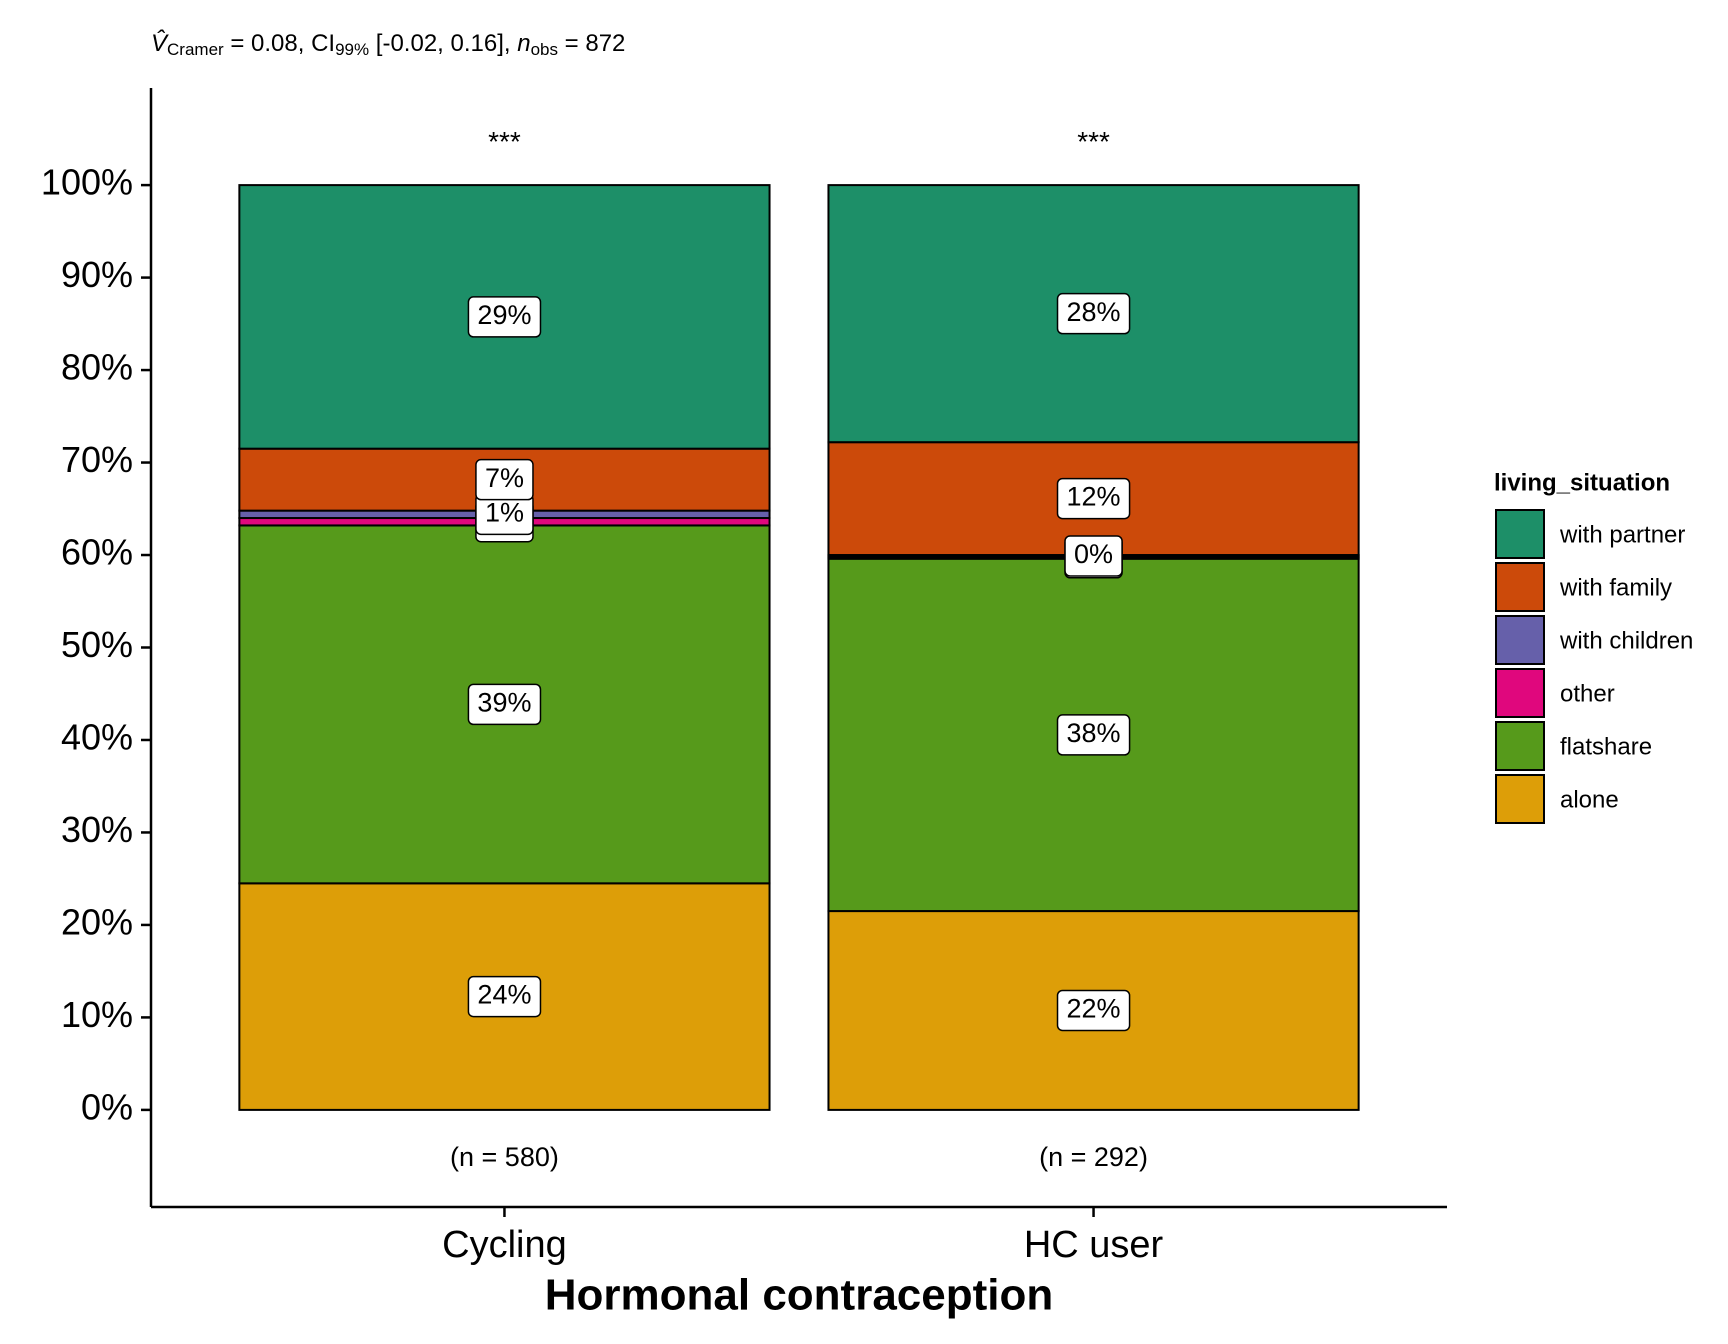 The width and height of the screenshot is (1728, 1344). I want to click on value-label-text: 1%, so click(504, 512).